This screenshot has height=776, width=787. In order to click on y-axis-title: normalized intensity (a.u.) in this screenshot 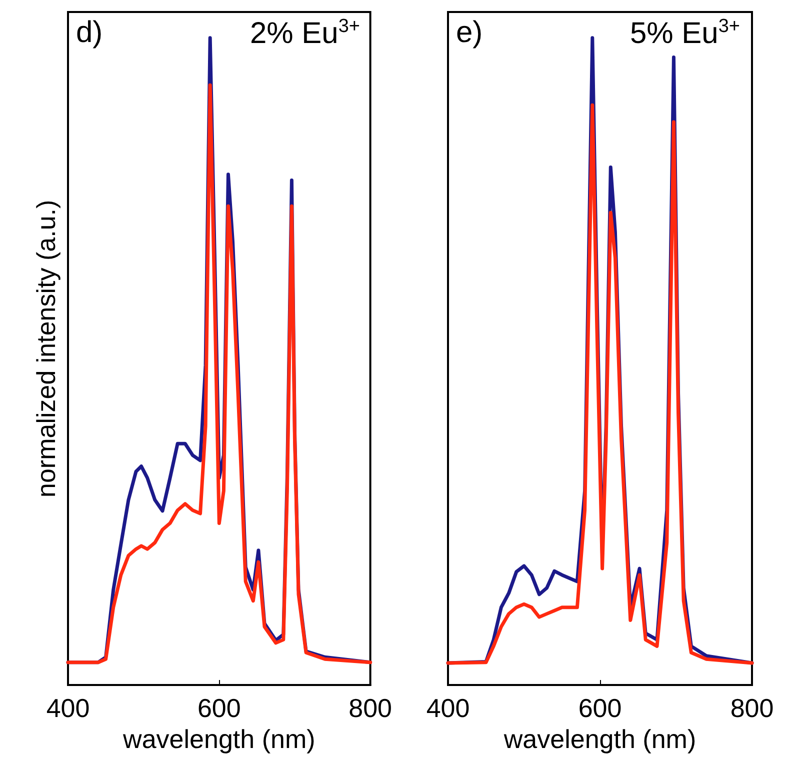, I will do `click(46, 349)`.